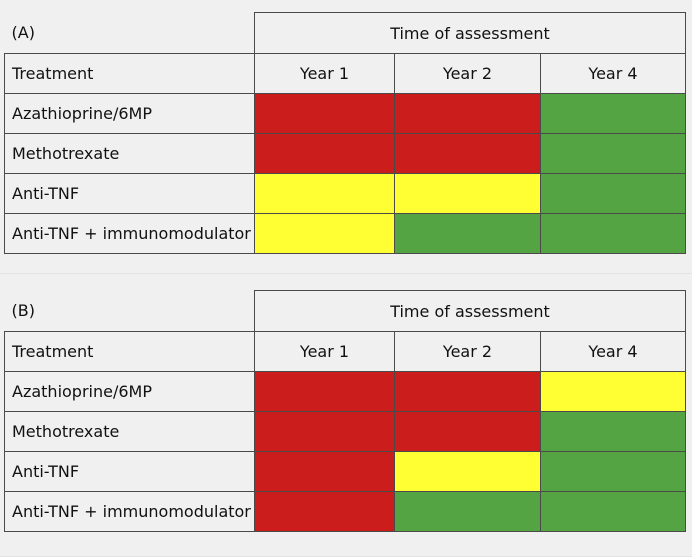  What do you see at coordinates (129, 33) in the screenshot?
I see `panel-label: (A)` at bounding box center [129, 33].